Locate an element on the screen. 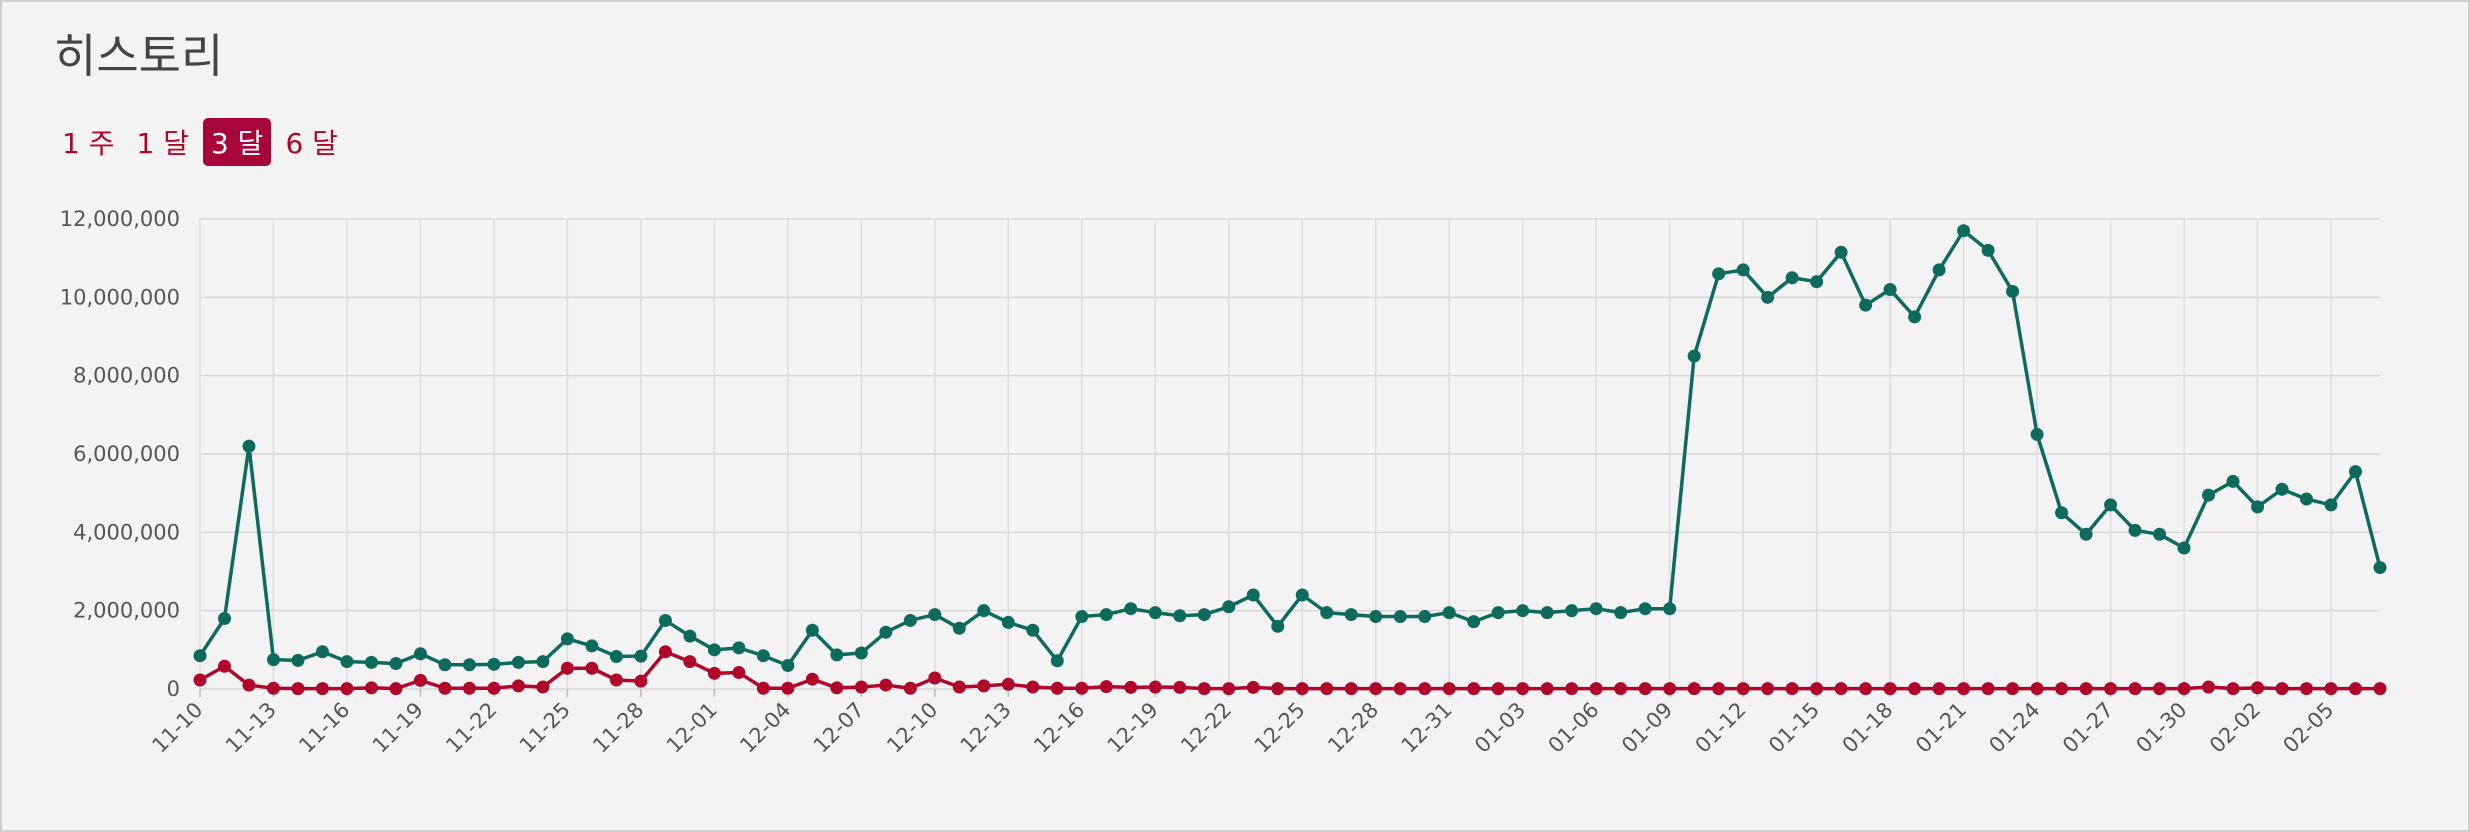 The width and height of the screenshot is (2470, 832). x-tick-label: 12-28 is located at coordinates (1353, 728).